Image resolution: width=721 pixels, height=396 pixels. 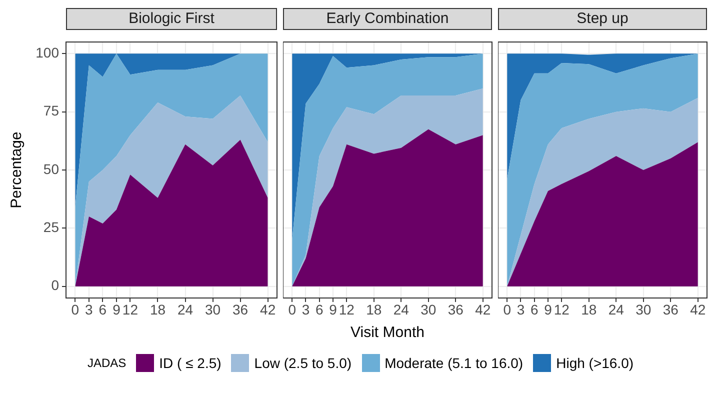 What do you see at coordinates (48, 52) in the screenshot?
I see `y-tick-label: 100` at bounding box center [48, 52].